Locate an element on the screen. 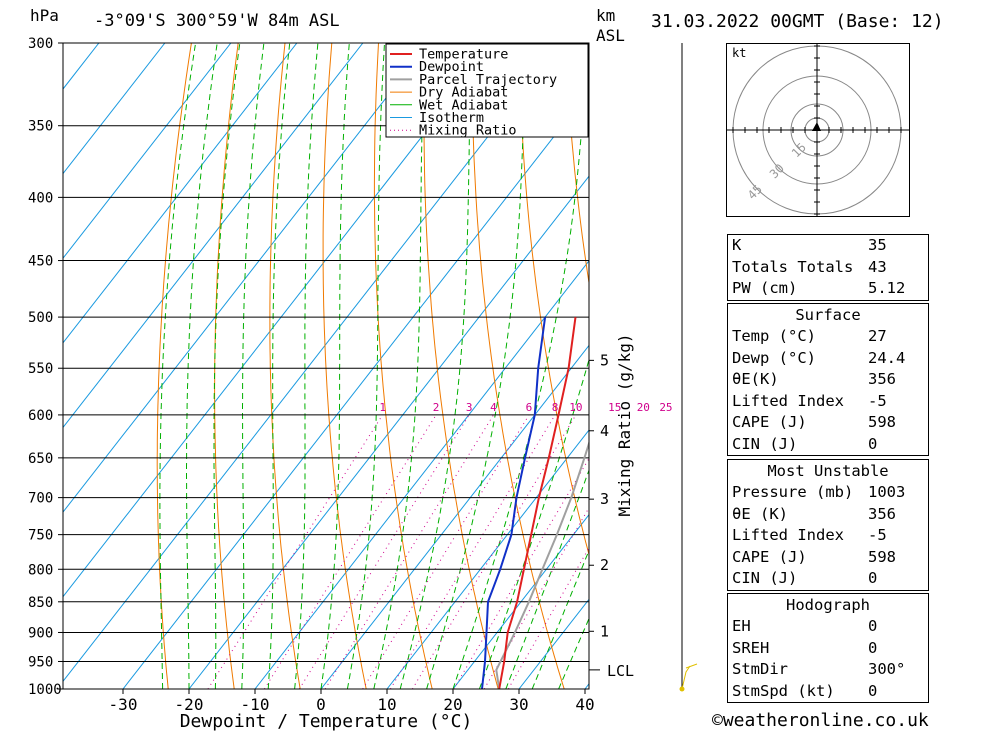 The image size is (1000, 733). most-unstable-title: Most Unstable is located at coordinates (828, 471).